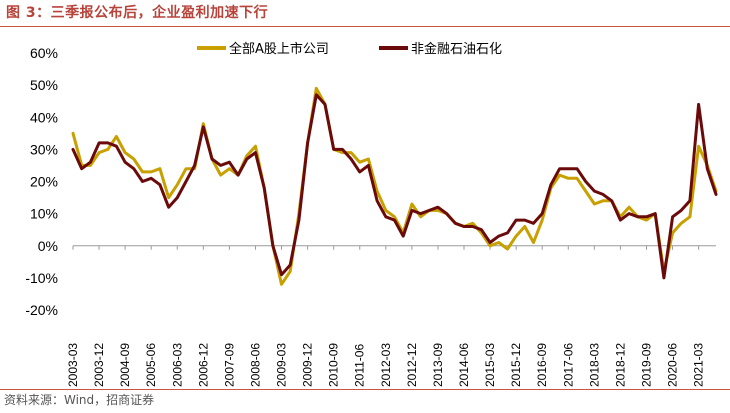  Describe the element at coordinates (386, 365) in the screenshot. I see `x-tick-label: 2012-03` at that location.